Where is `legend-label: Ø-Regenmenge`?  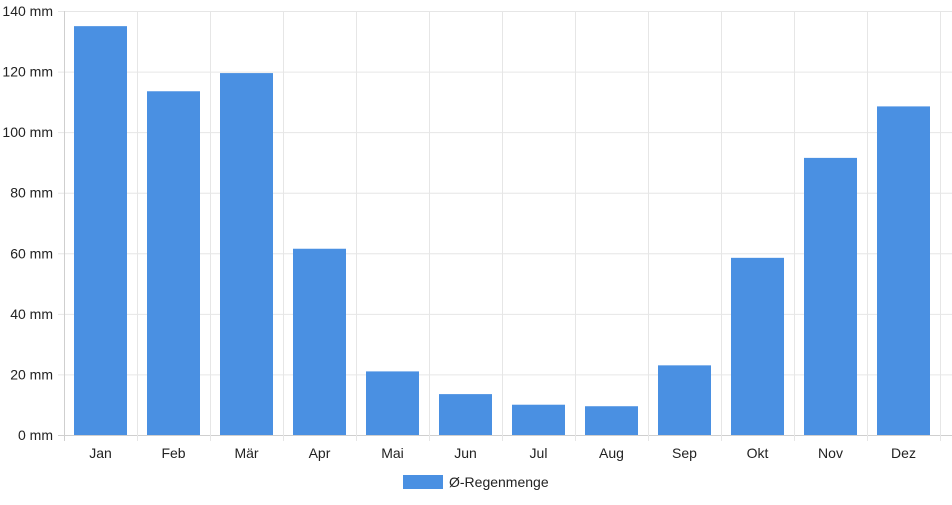 legend-label: Ø-Regenmenge is located at coordinates (499, 482).